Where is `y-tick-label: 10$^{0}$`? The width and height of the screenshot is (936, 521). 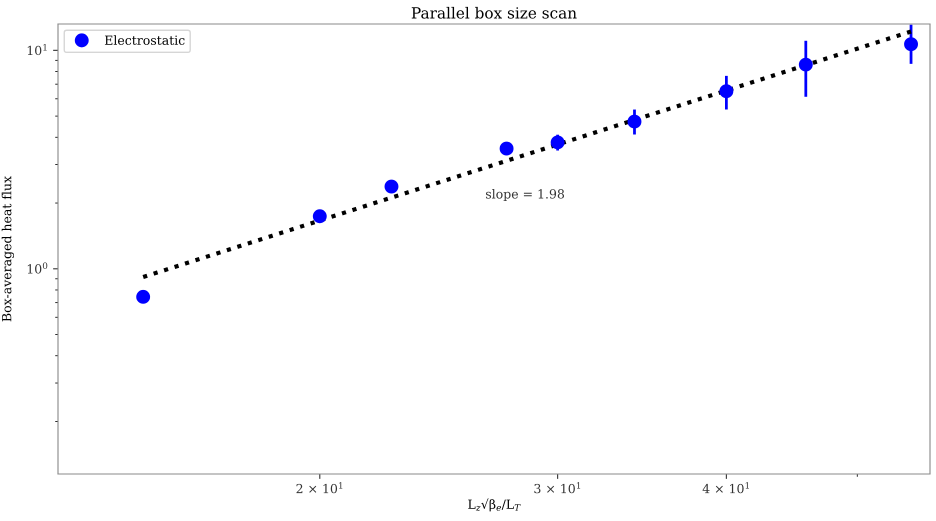
y-tick-label: 10$^{0}$ is located at coordinates (38, 268).